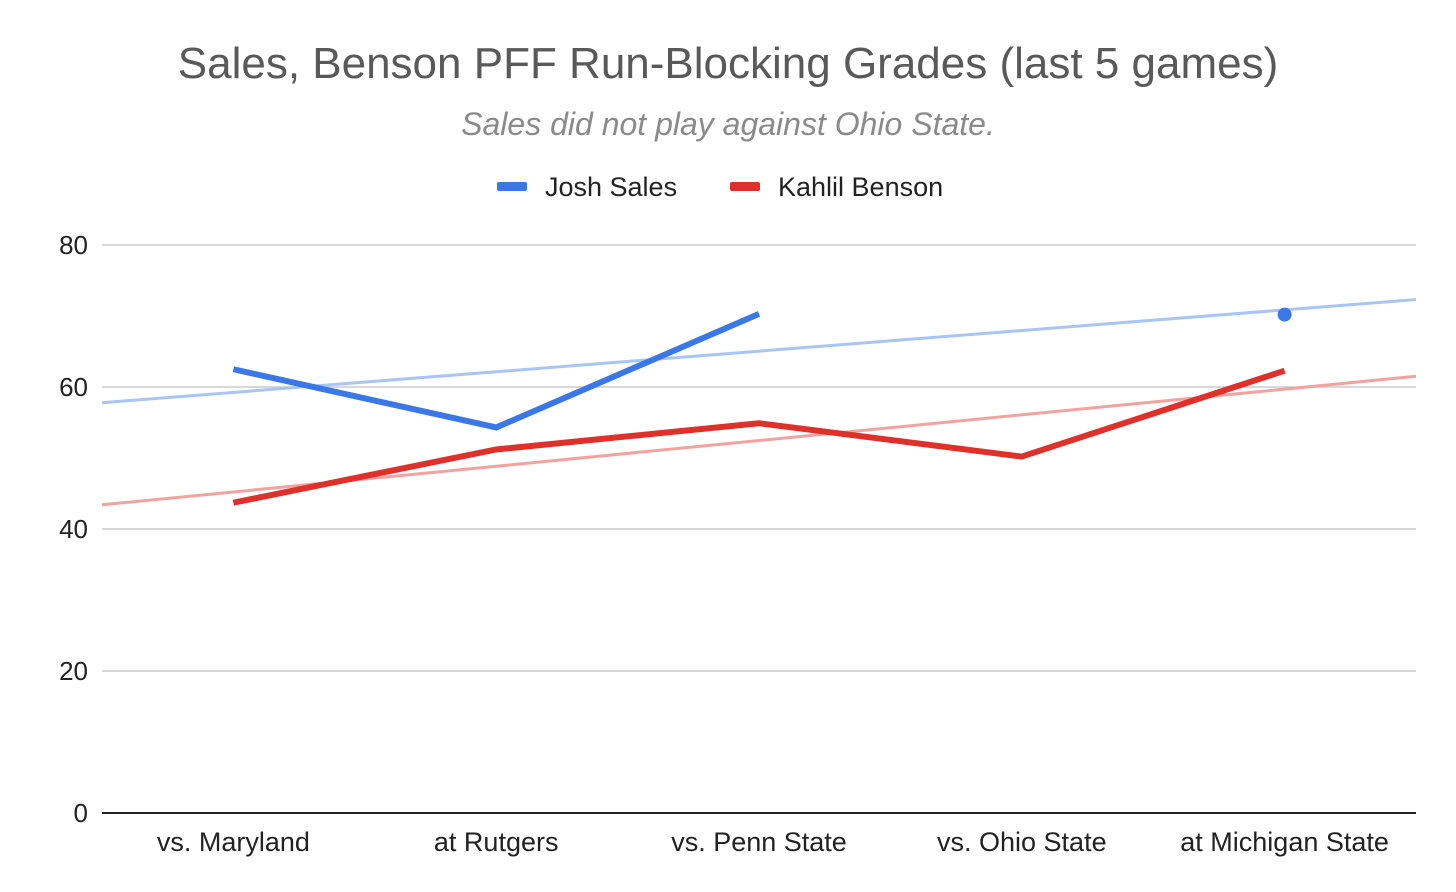 The width and height of the screenshot is (1456, 892). I want to click on x-tick-label: vs. Penn State, so click(759, 842).